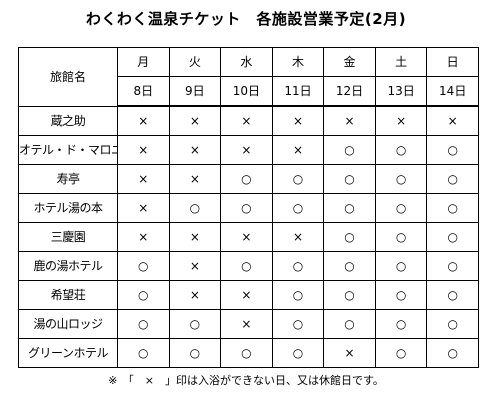 The width and height of the screenshot is (492, 420). What do you see at coordinates (68, 208) in the screenshot?
I see `inn-name-cell: ホテル湯の本` at bounding box center [68, 208].